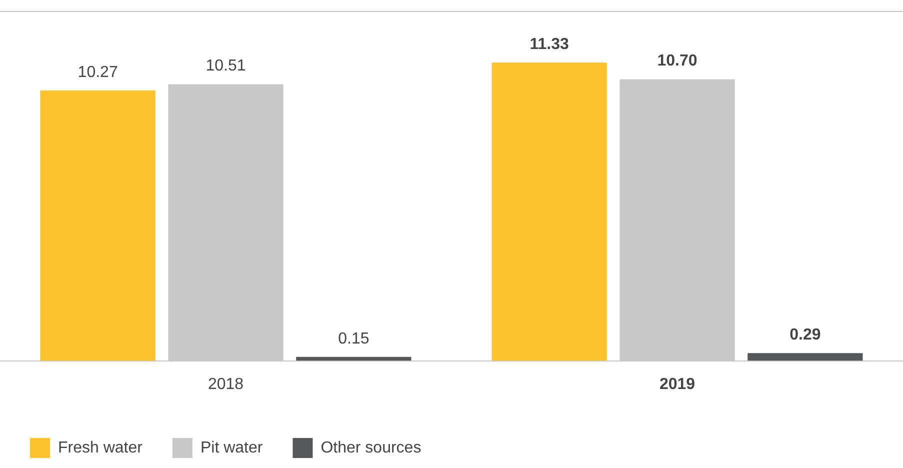 The width and height of the screenshot is (903, 468). What do you see at coordinates (226, 384) in the screenshot?
I see `x-tick-label: 2018` at bounding box center [226, 384].